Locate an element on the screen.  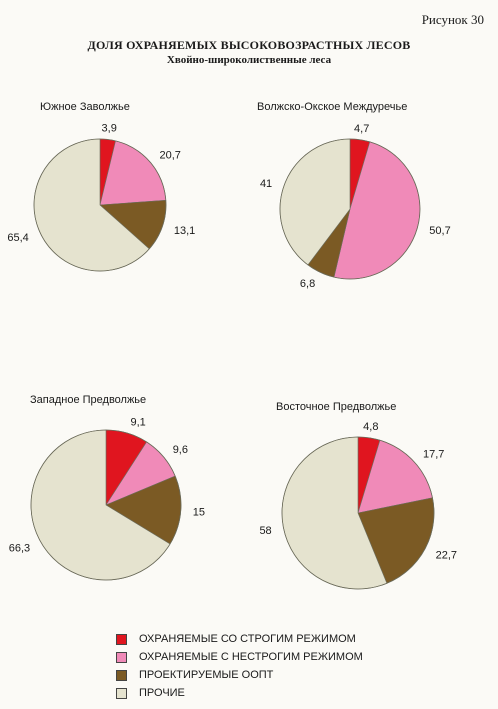
chart-subtitle: Хвойно-широколиственные леса is located at coordinates (249, 60).